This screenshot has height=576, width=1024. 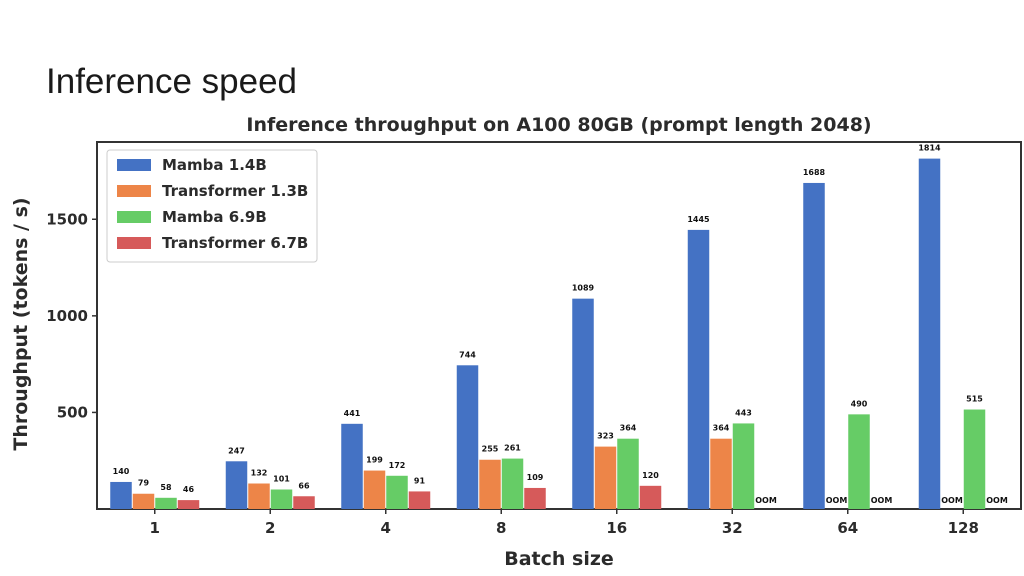 I want to click on bar-value-label: 66, so click(x=304, y=485).